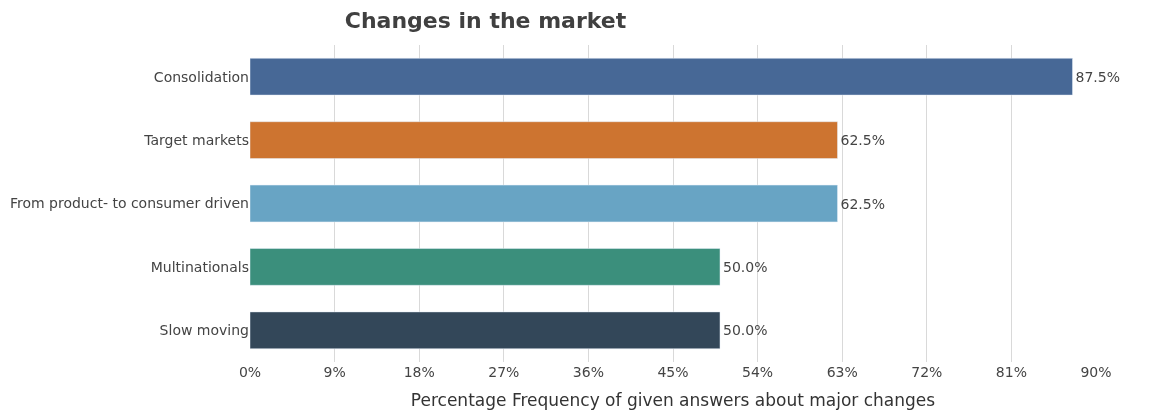 The width and height of the screenshot is (1156, 417). What do you see at coordinates (1011, 372) in the screenshot?
I see `x-tick-label: 81%` at bounding box center [1011, 372].